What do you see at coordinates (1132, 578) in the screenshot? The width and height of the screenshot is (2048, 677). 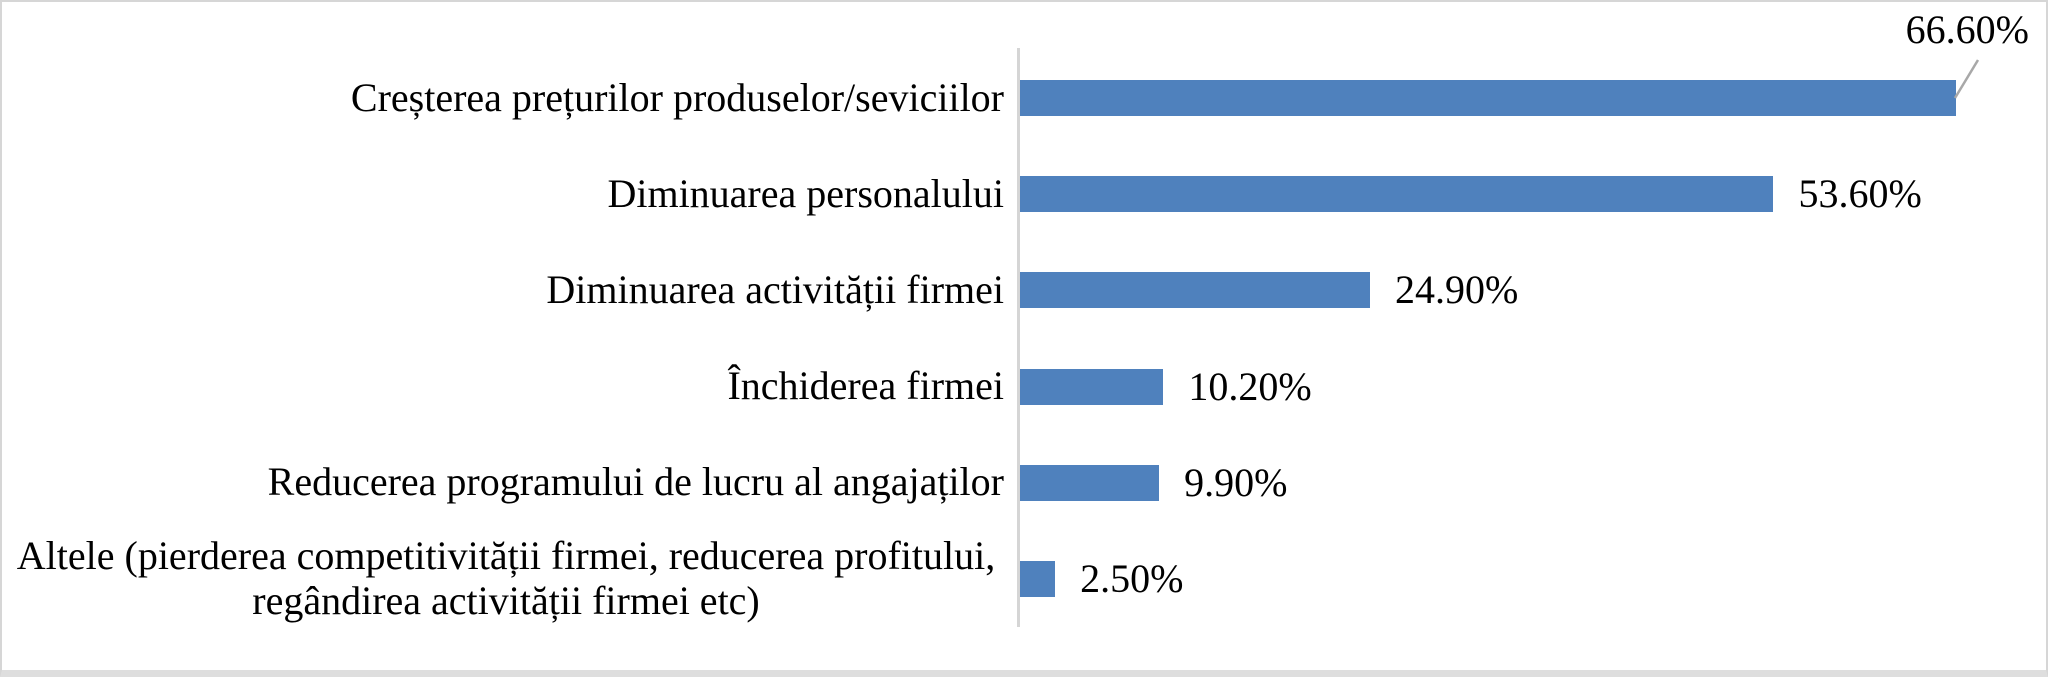 I see `data-label: 2.50%` at bounding box center [1132, 578].